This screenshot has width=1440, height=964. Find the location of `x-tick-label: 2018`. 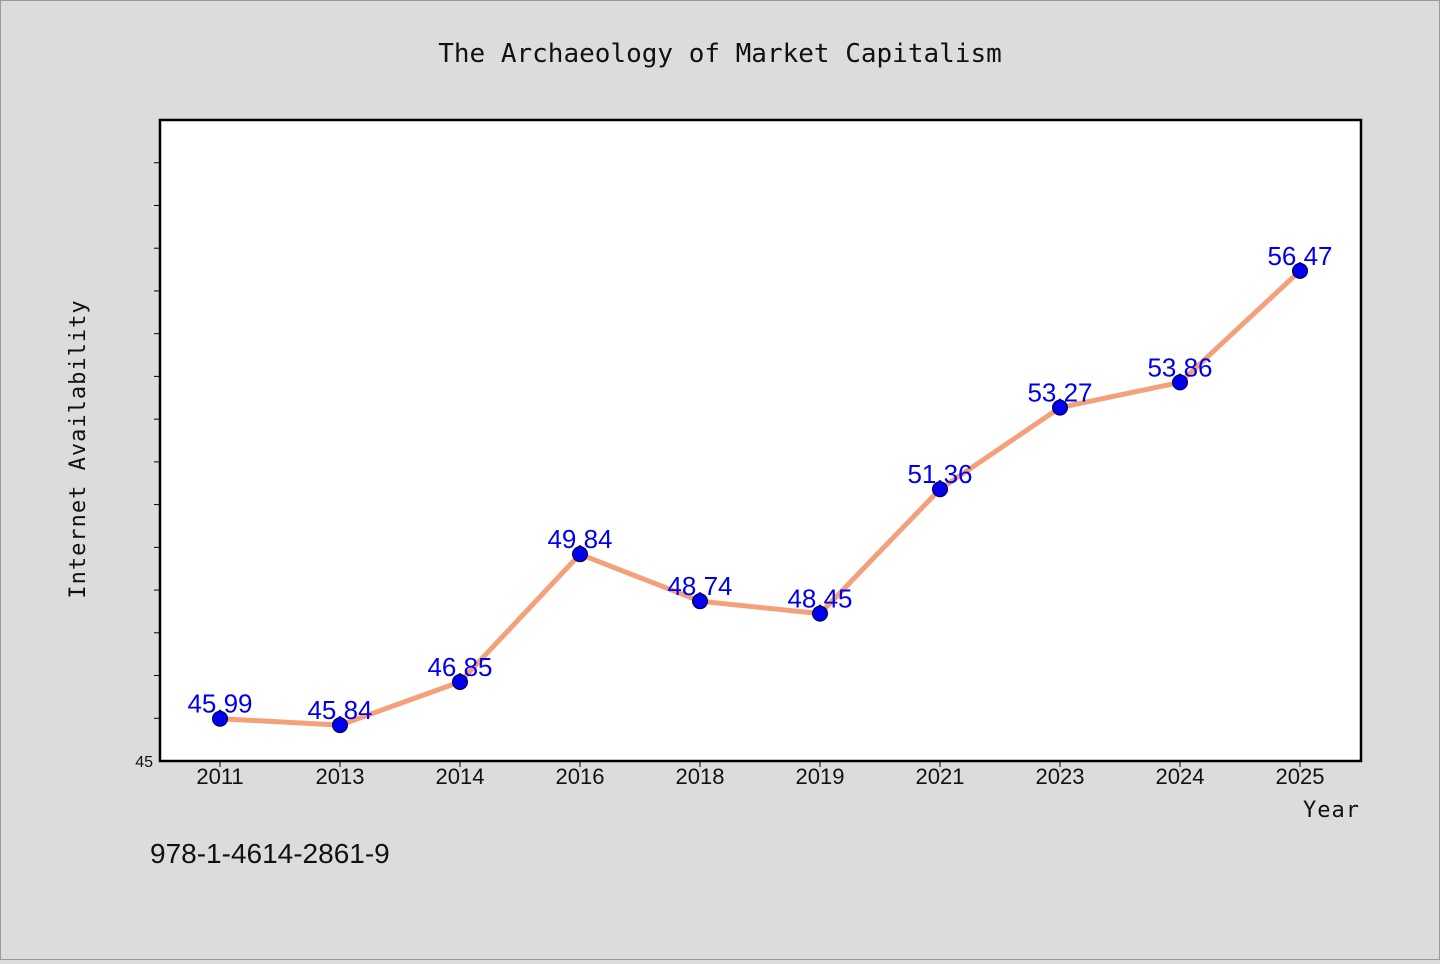

x-tick-label: 2018 is located at coordinates (700, 776).